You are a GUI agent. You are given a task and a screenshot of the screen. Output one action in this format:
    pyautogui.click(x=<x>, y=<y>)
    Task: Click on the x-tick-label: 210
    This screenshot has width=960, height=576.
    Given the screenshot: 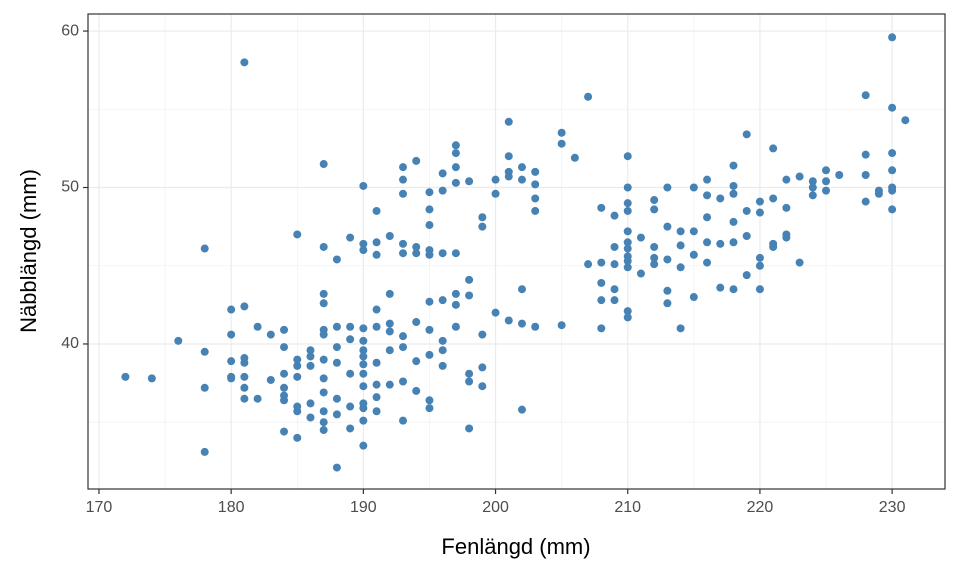 What is the action you would take?
    pyautogui.click(x=627, y=507)
    